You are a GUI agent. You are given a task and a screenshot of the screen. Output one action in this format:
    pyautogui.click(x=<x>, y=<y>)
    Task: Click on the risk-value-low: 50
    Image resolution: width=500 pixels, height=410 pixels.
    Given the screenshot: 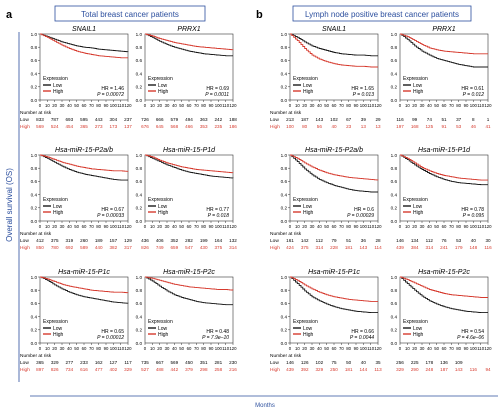 What is the action you would take?
    pyautogui.click(x=349, y=362)
    